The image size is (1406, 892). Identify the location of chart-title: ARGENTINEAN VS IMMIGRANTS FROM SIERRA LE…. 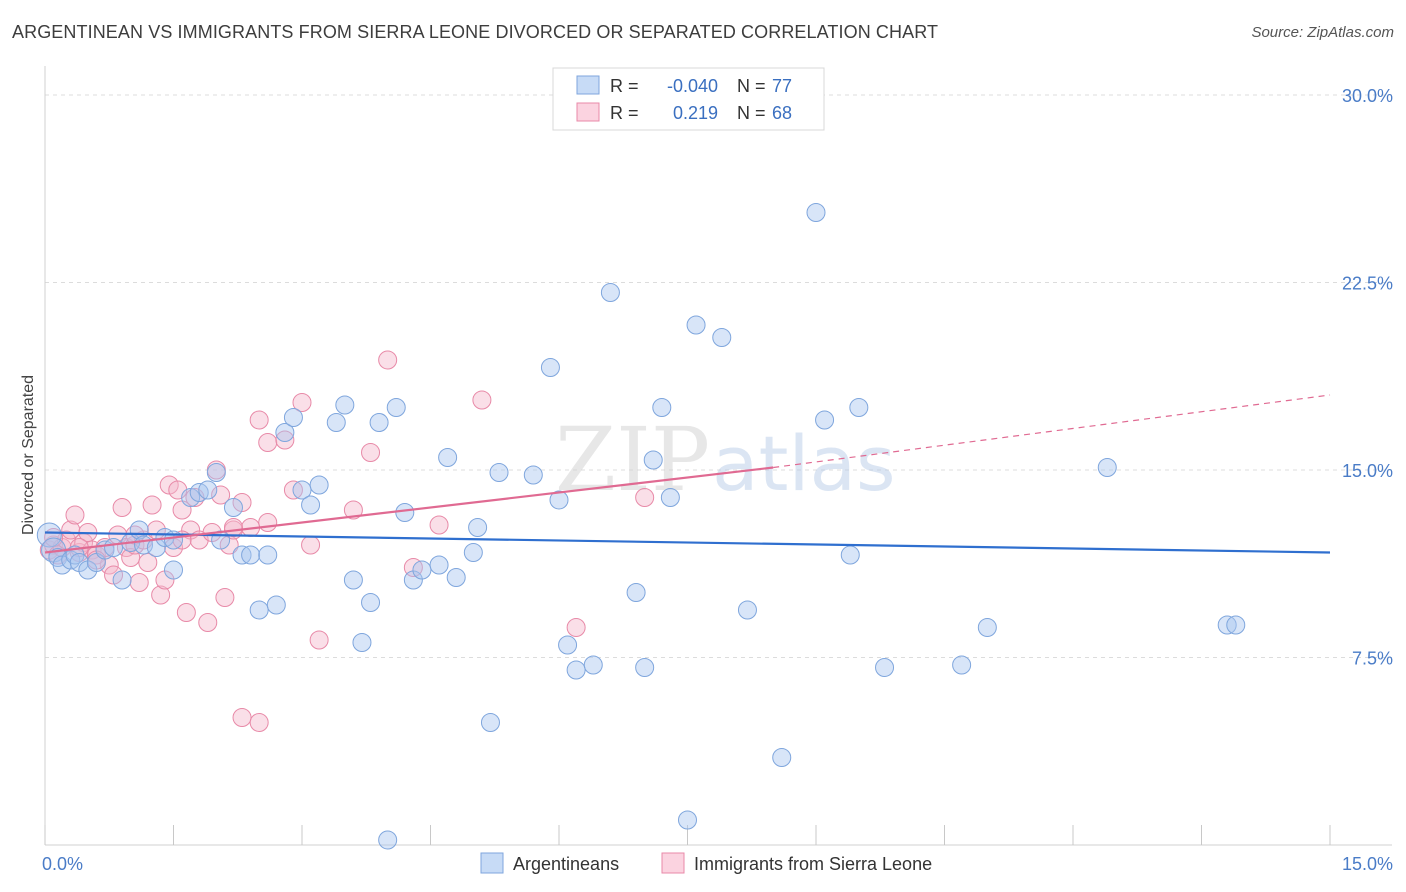
(475, 32).